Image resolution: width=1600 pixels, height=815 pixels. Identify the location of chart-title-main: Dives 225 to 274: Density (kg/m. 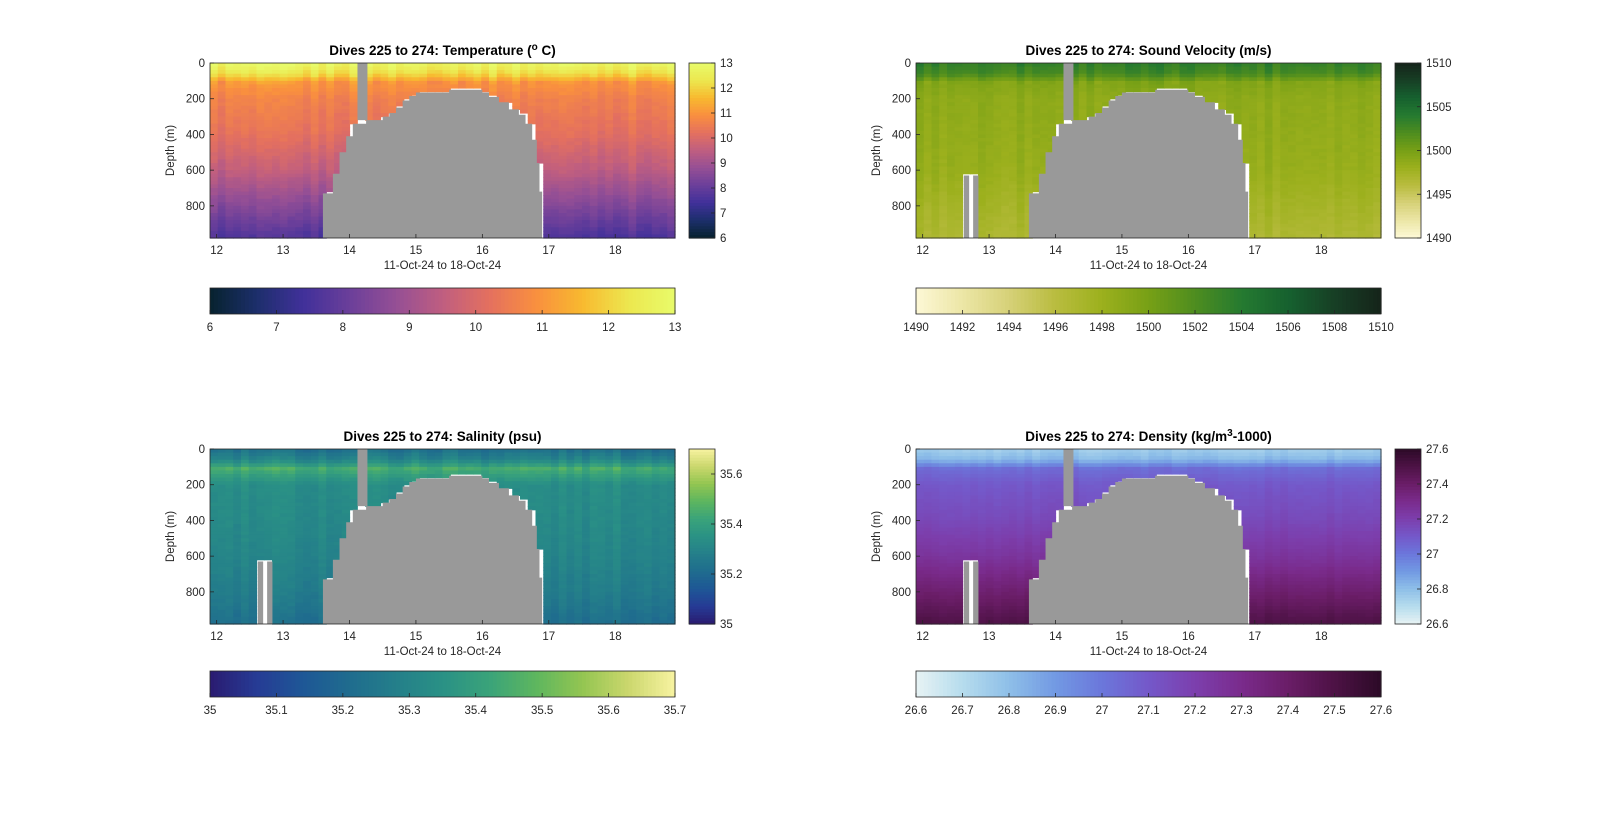
(1126, 436).